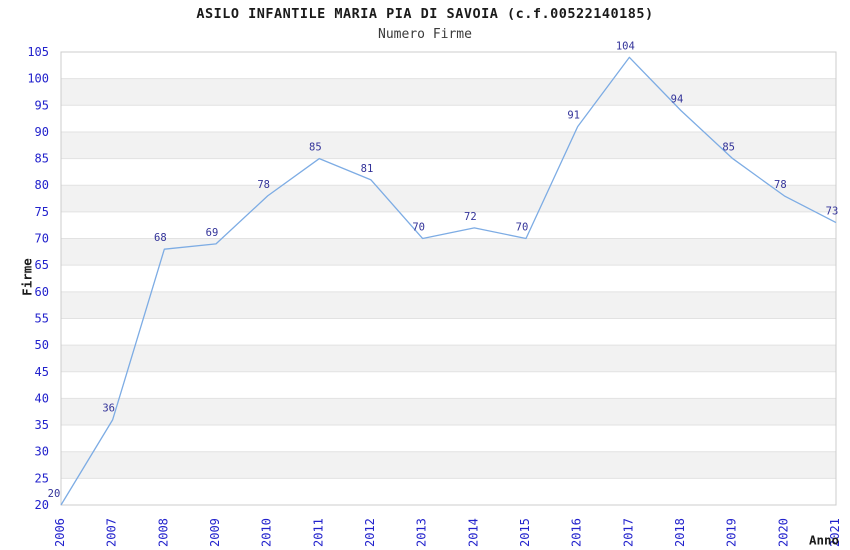 This screenshot has width=850, height=550. Describe the element at coordinates (108, 409) in the screenshot. I see `point-label: 36` at that location.